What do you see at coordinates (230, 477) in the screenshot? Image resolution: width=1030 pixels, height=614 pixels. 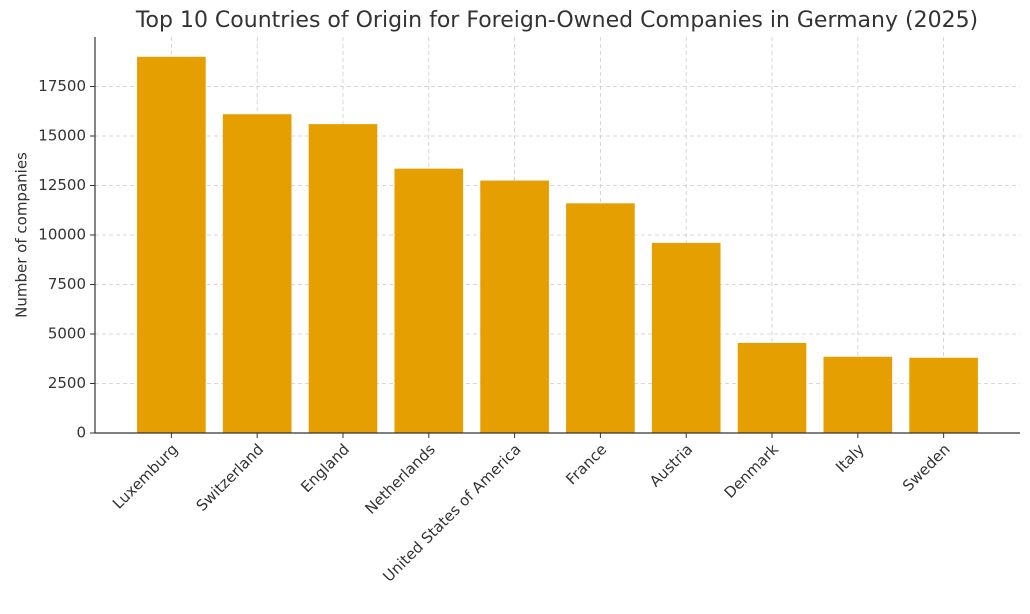 I see `x-tick-label: Switzerland` at bounding box center [230, 477].